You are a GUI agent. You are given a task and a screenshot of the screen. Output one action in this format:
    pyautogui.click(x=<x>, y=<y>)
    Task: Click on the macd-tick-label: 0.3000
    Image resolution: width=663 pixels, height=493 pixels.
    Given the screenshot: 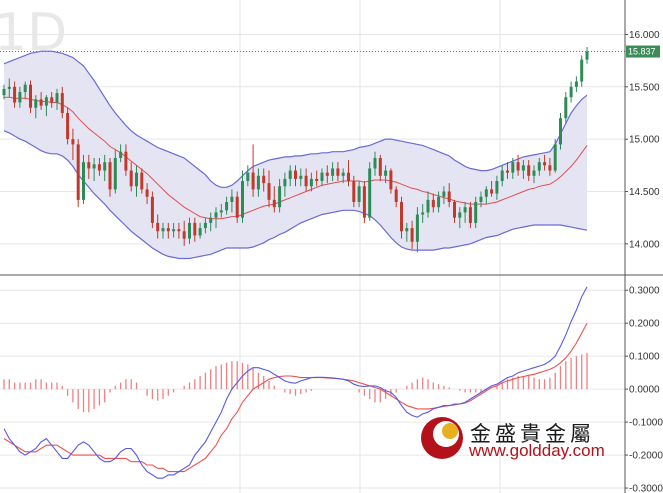 What is the action you would take?
    pyautogui.click(x=644, y=291)
    